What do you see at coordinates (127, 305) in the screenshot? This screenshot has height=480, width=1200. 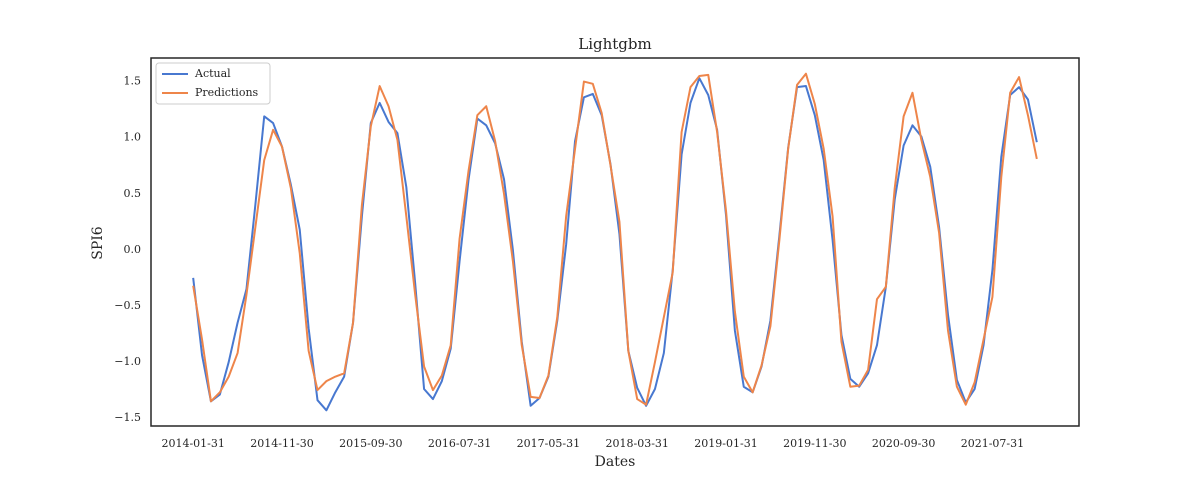 I see `y-tick-label: −0.5` at bounding box center [127, 305].